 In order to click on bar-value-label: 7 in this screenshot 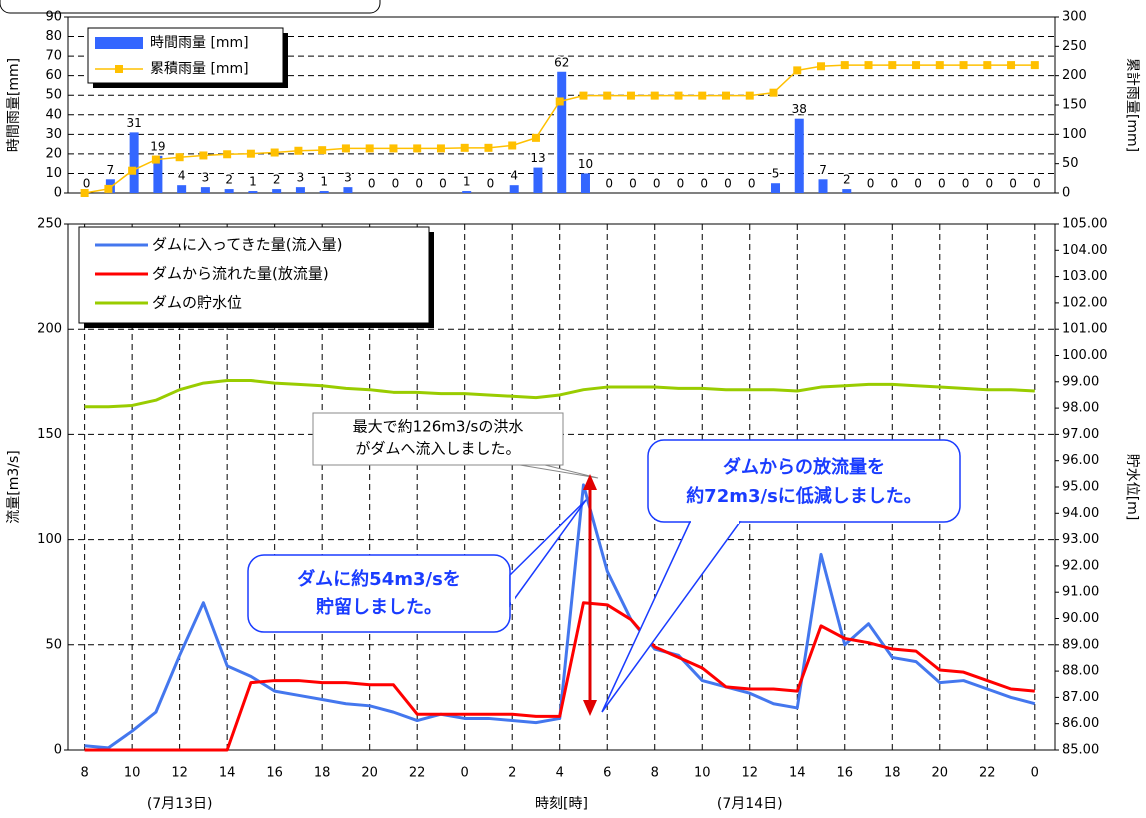, I will do `click(111, 170)`.